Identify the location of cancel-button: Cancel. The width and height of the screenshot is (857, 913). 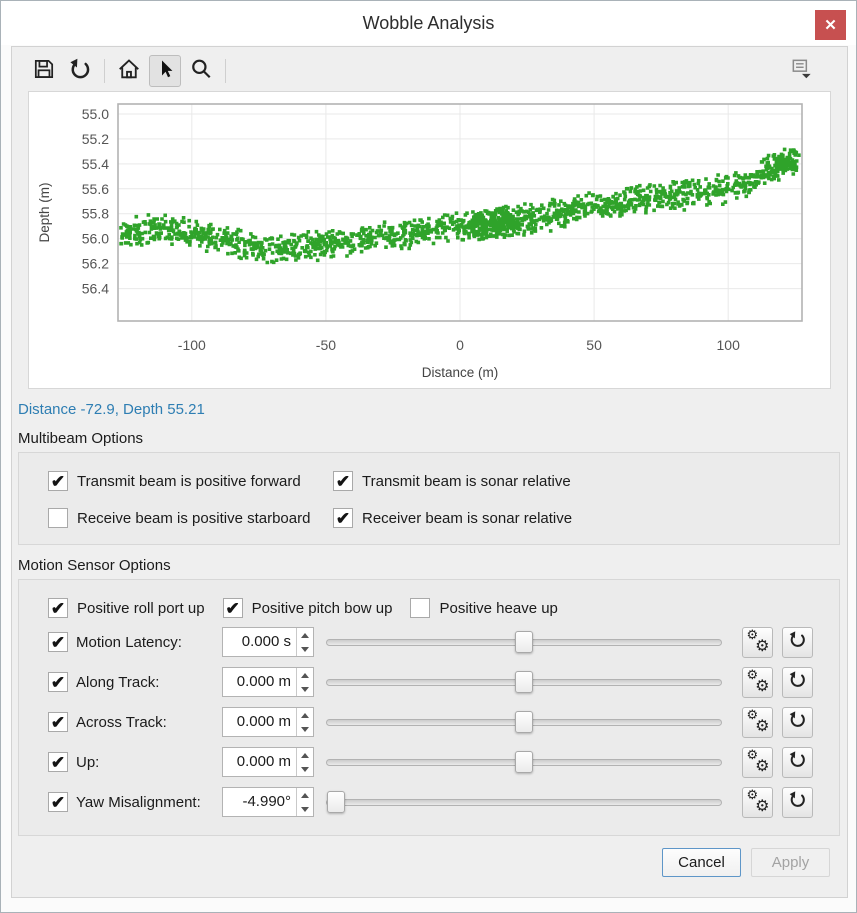
(701, 862).